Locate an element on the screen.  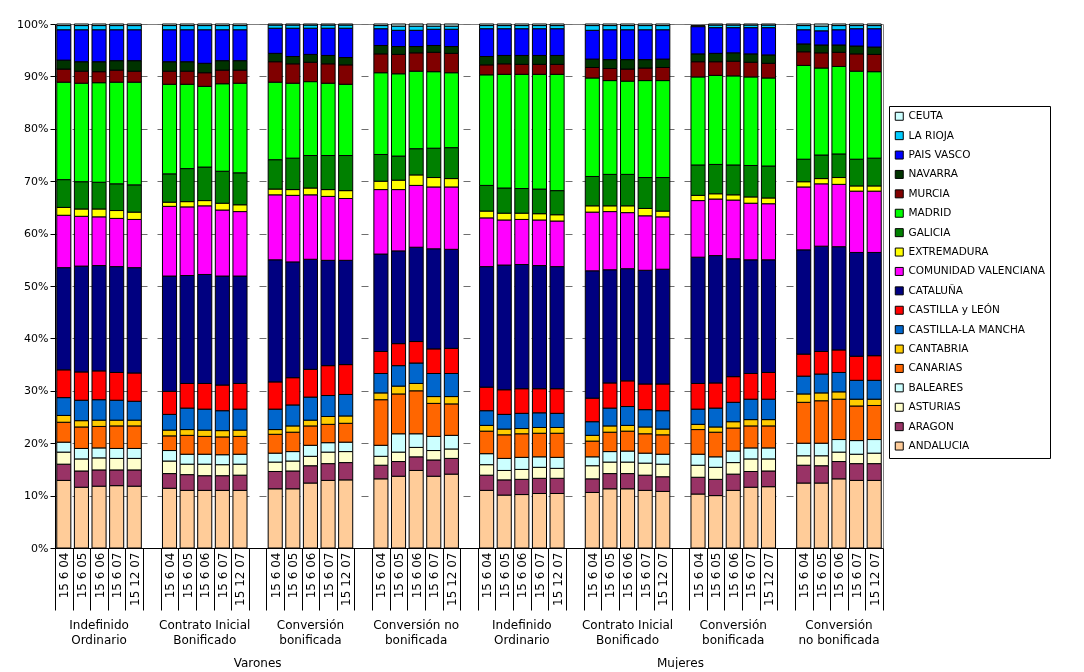
legend-label: MURCIA is located at coordinates (929, 192).